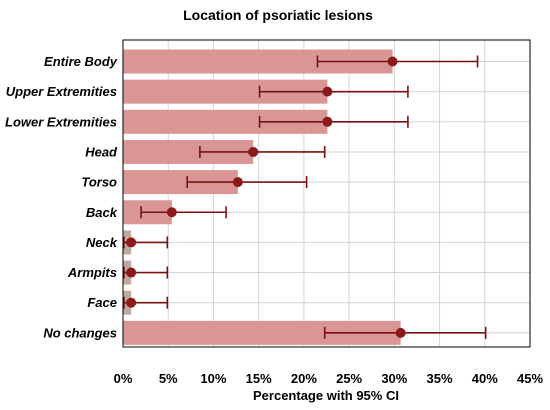  Describe the element at coordinates (485, 378) in the screenshot. I see `x-tick-label: 40%` at that location.